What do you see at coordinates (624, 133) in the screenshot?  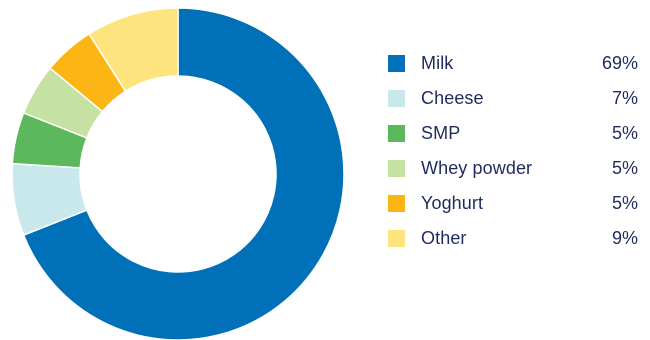 I see `legend-value-smp: 5%` at bounding box center [624, 133].